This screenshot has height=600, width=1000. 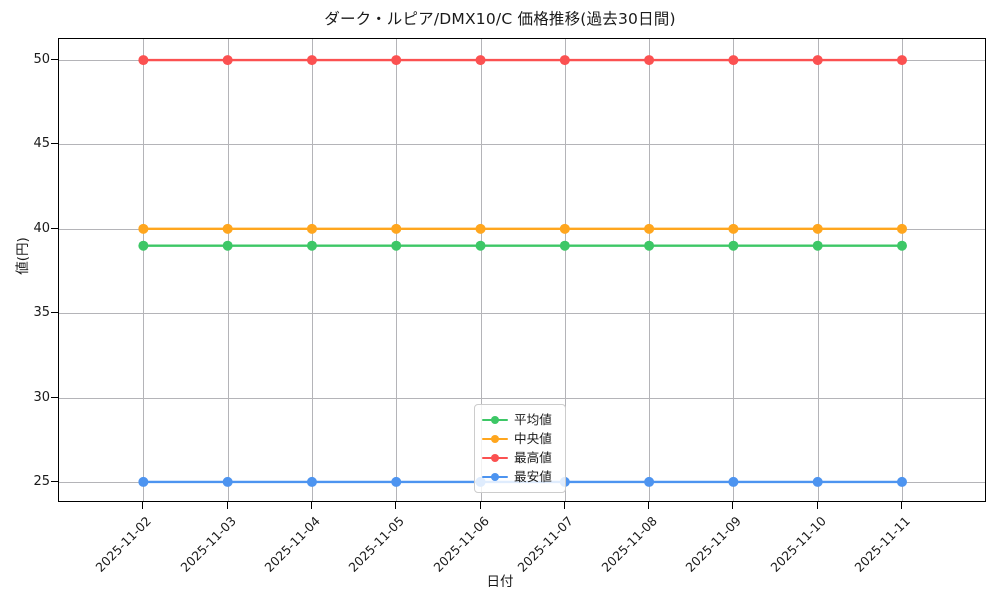 What do you see at coordinates (41, 144) in the screenshot?
I see `y-axis-tick-label: 45` at bounding box center [41, 144].